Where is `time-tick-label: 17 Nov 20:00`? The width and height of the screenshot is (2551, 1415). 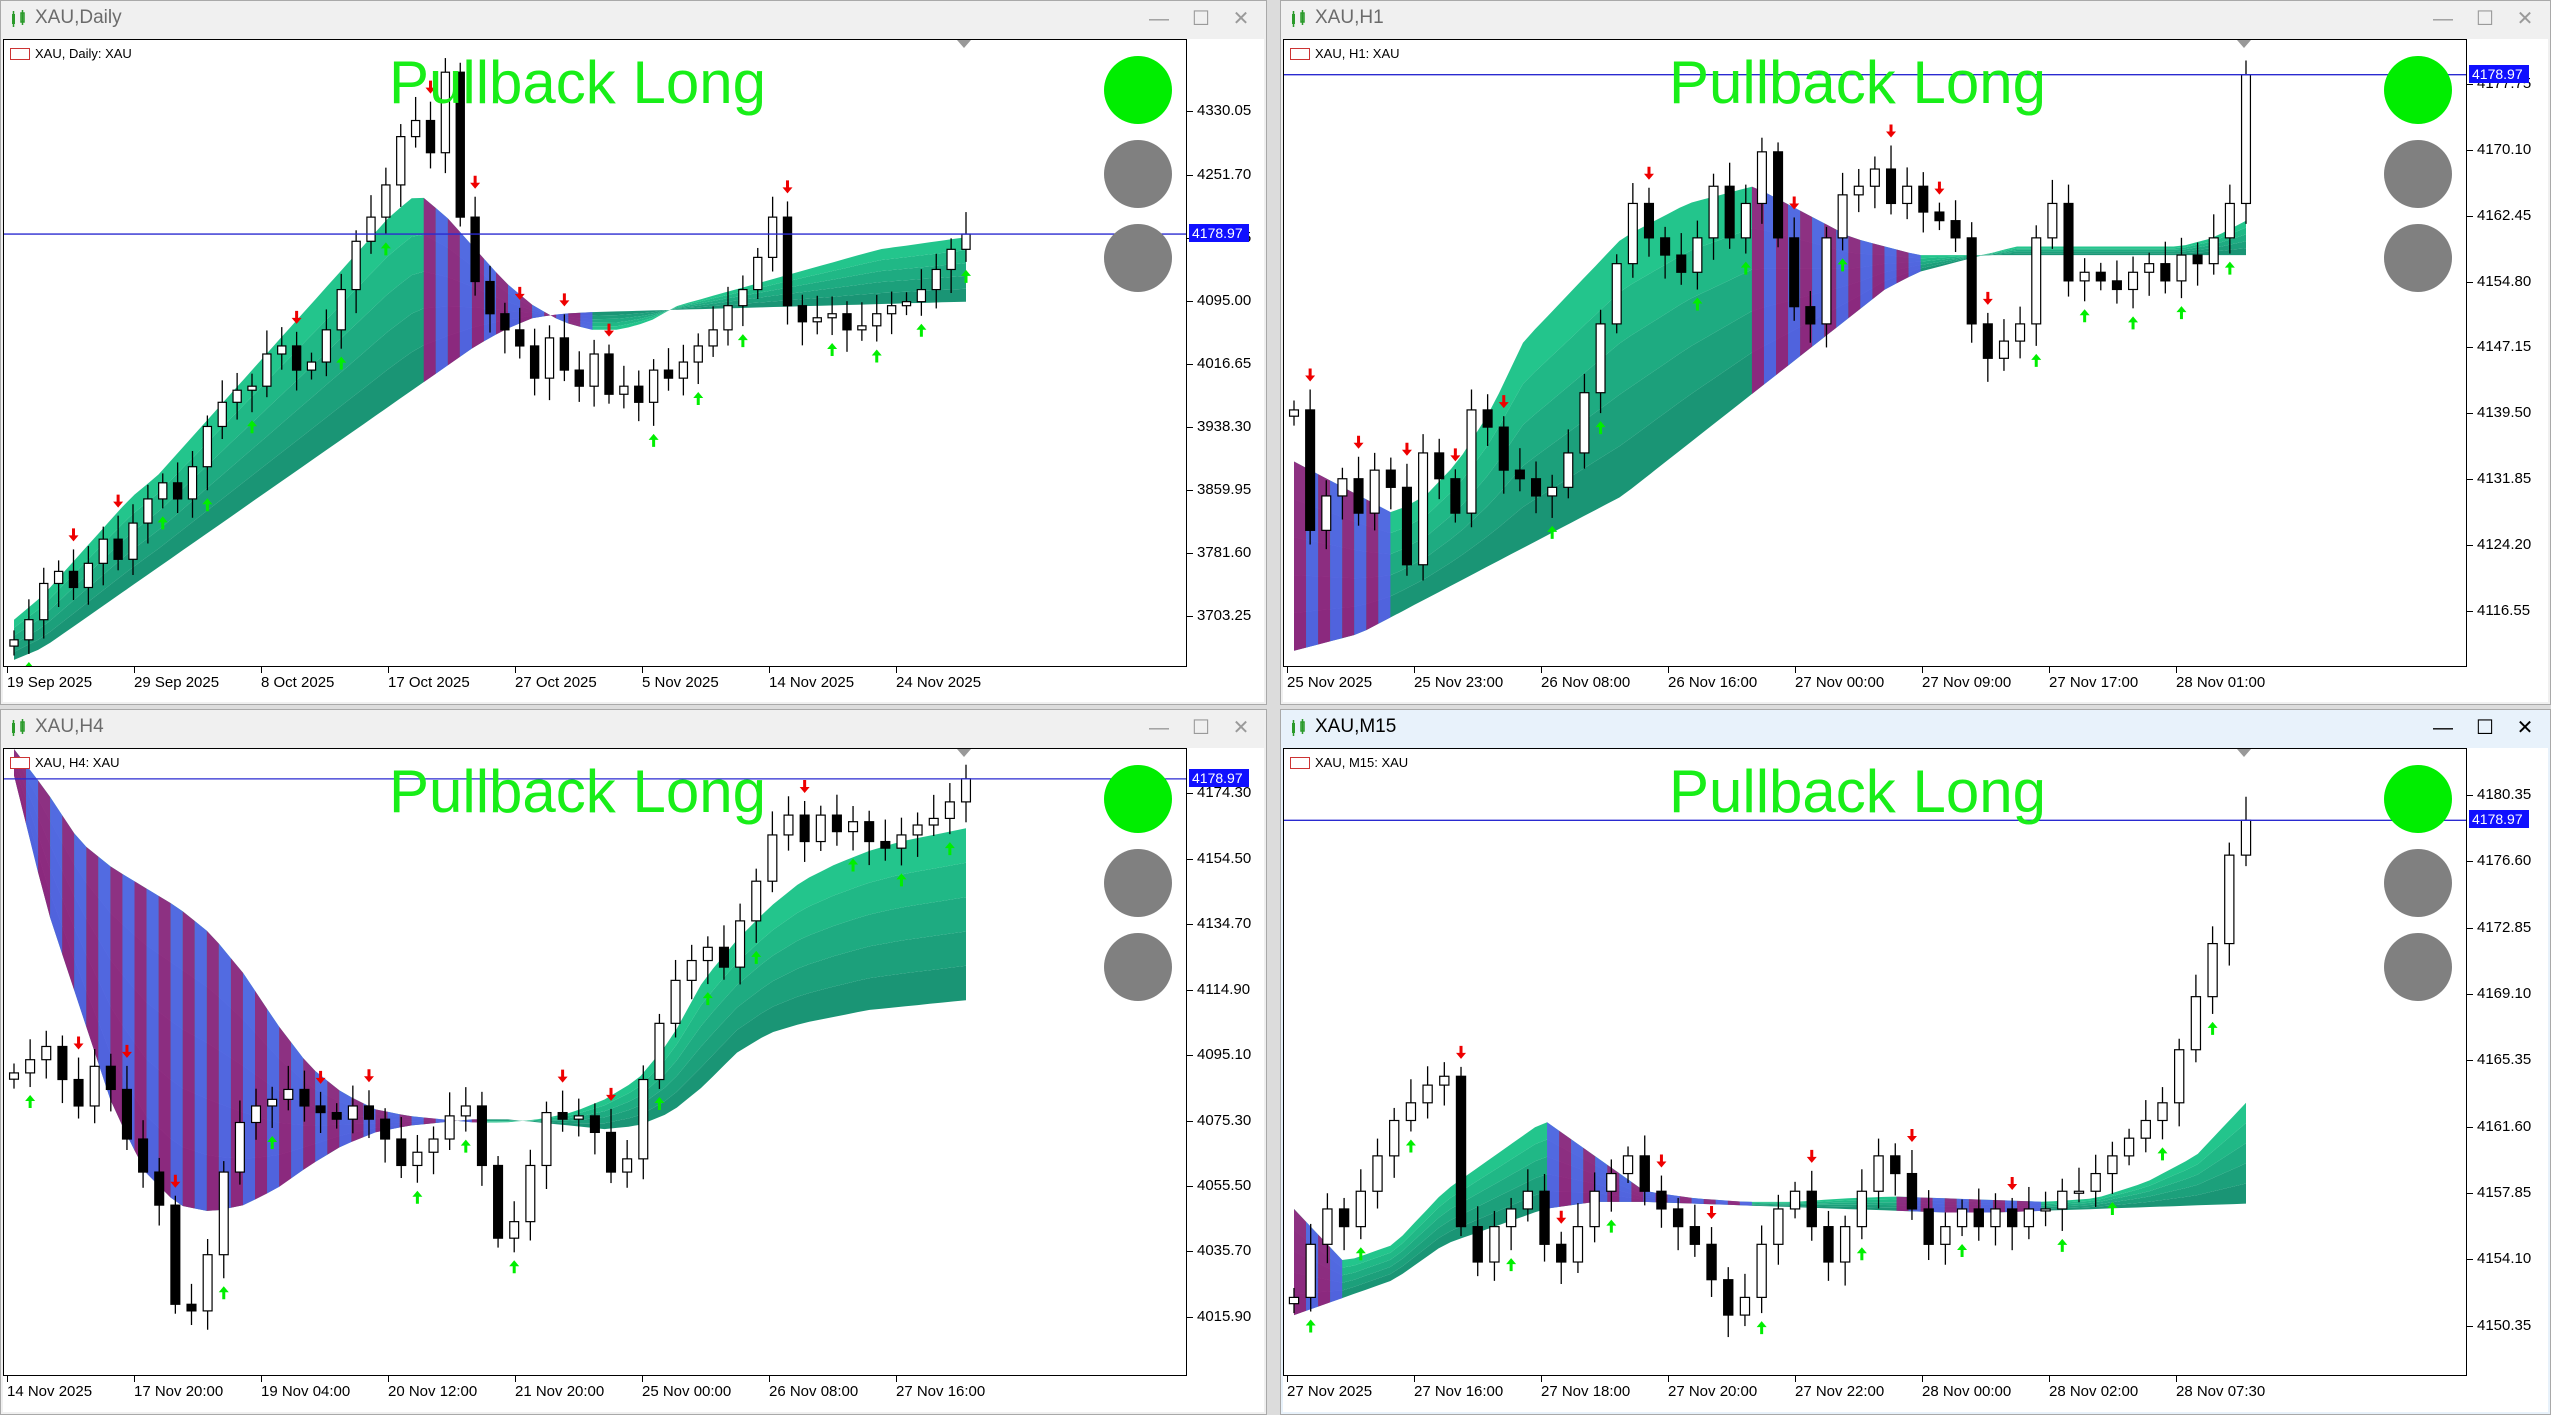
time-tick-label: 17 Nov 20:00 is located at coordinates (179, 1391).